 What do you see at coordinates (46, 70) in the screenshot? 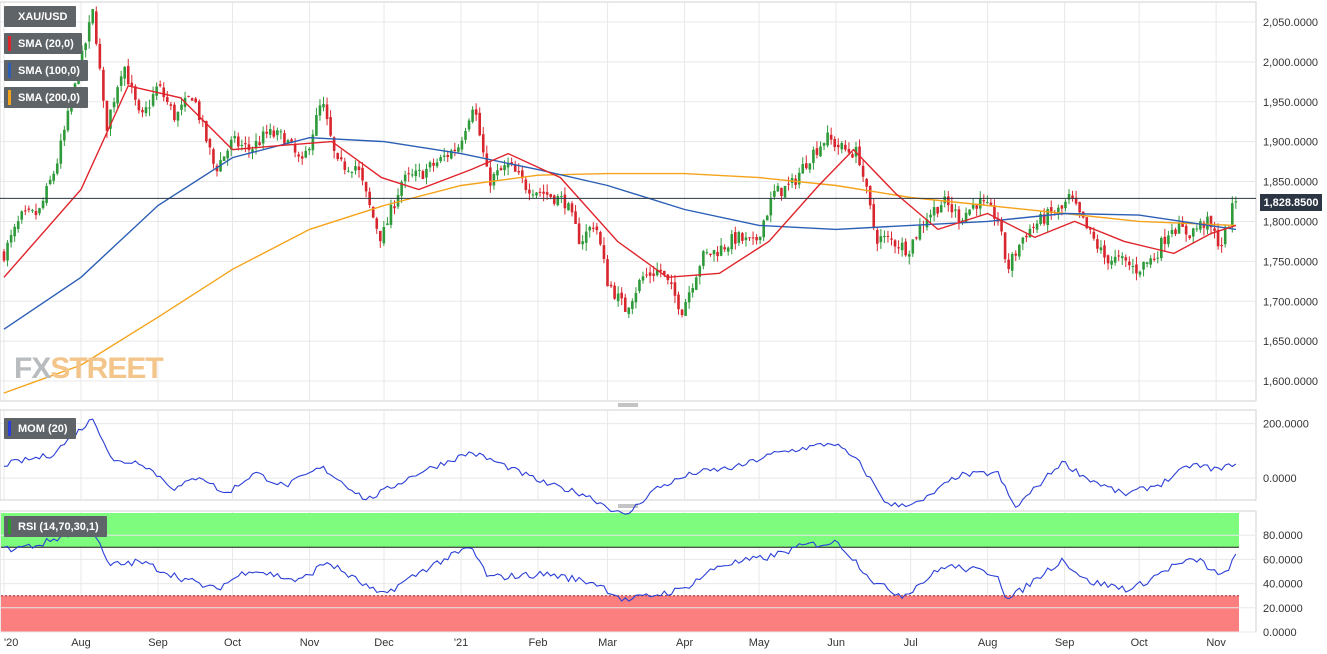
I see `legend-sma100: SMA (100,0)` at bounding box center [46, 70].